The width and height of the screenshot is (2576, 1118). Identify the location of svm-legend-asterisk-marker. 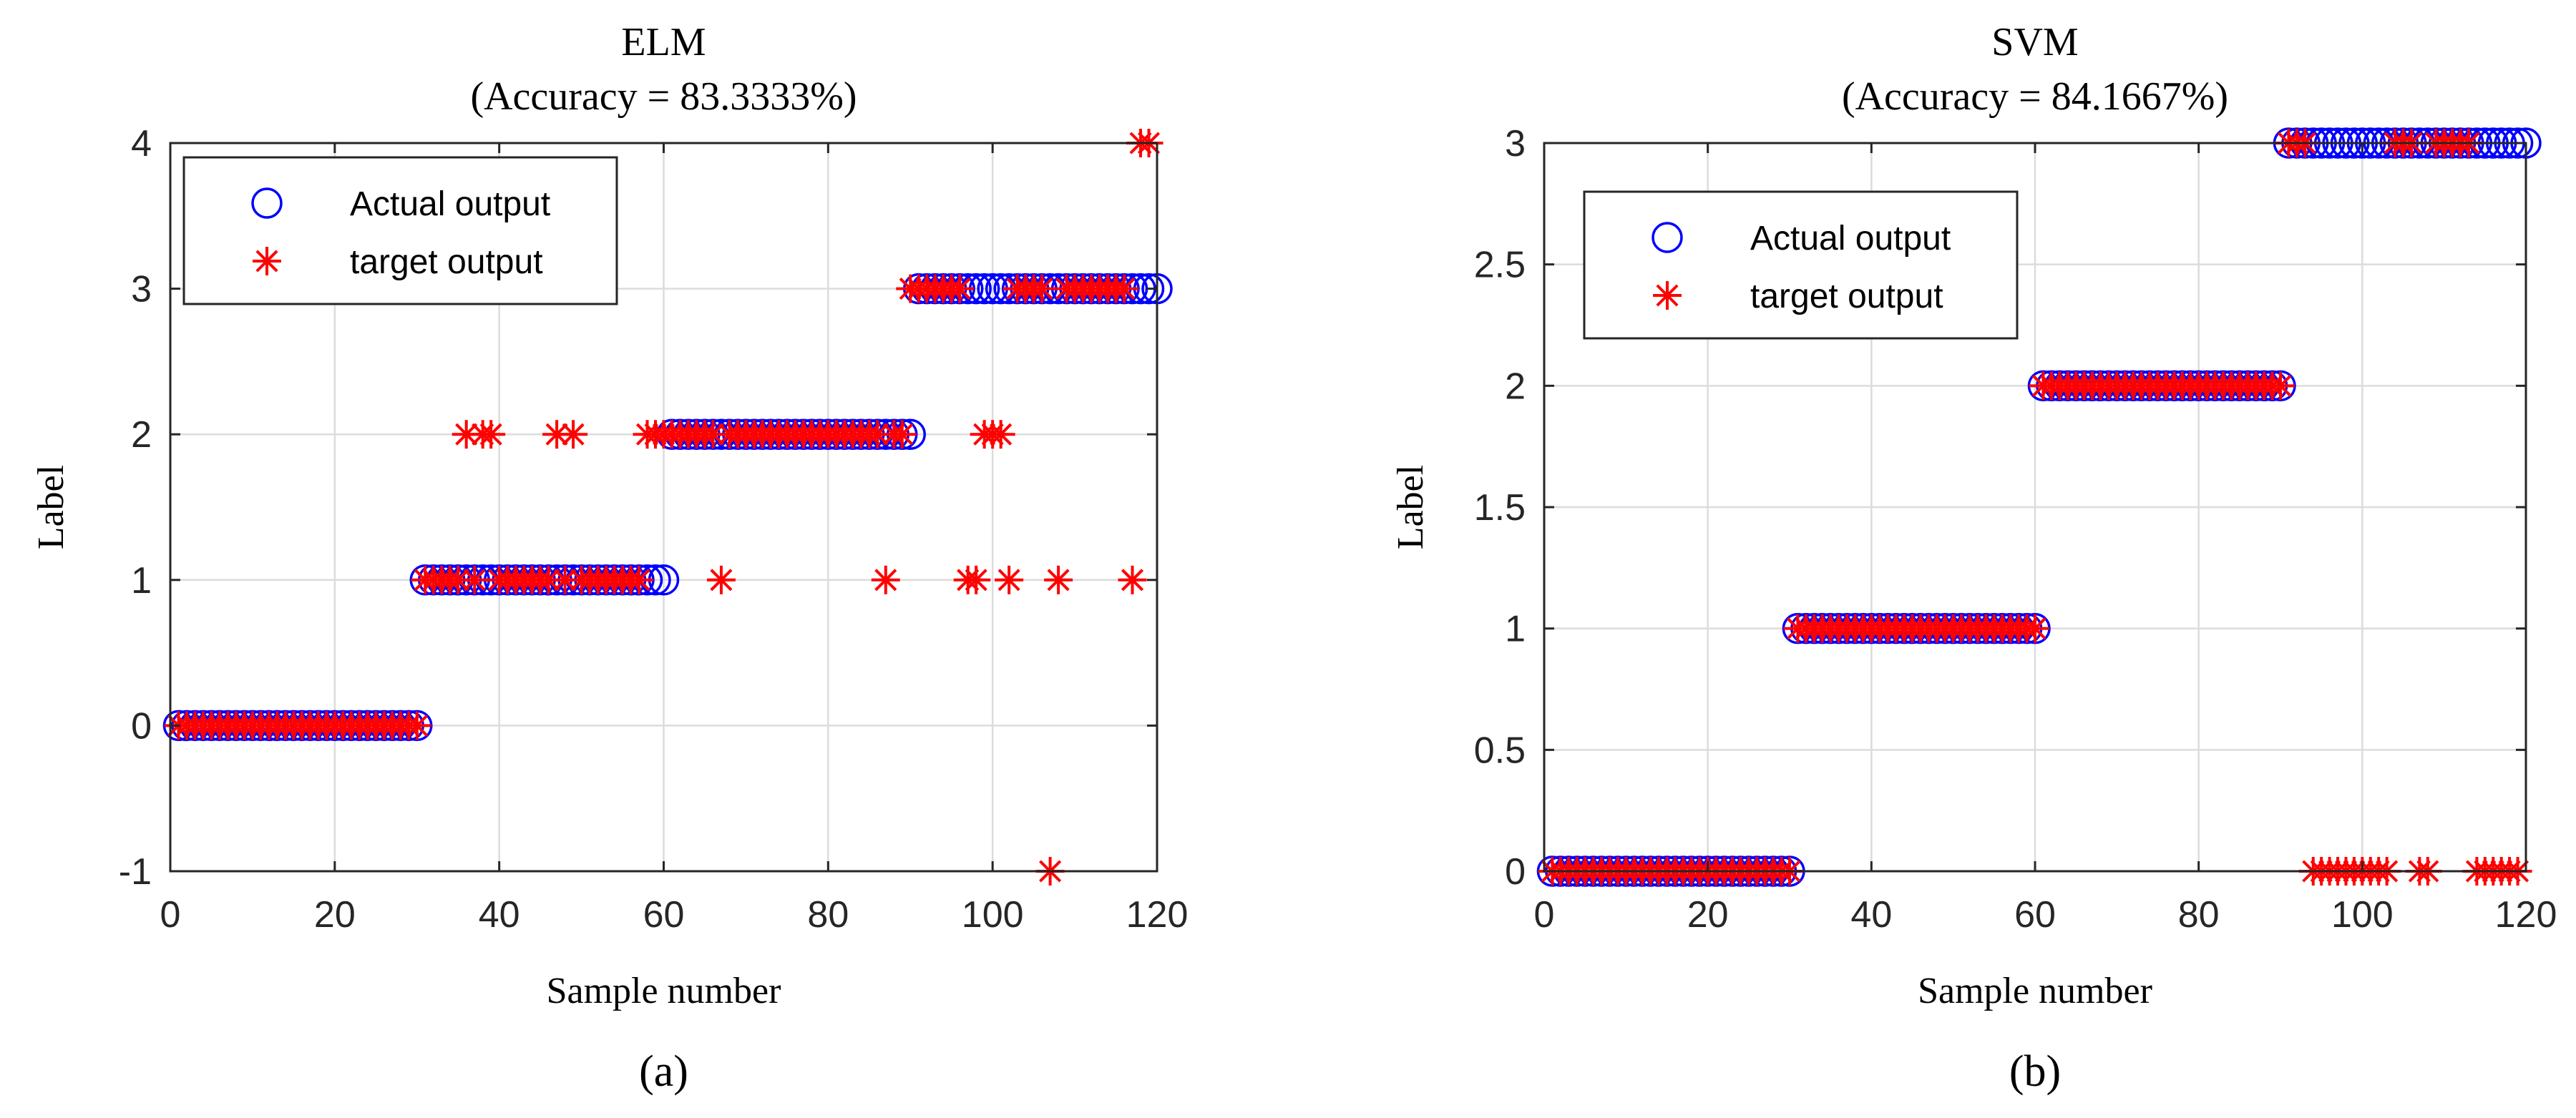
(1667, 295).